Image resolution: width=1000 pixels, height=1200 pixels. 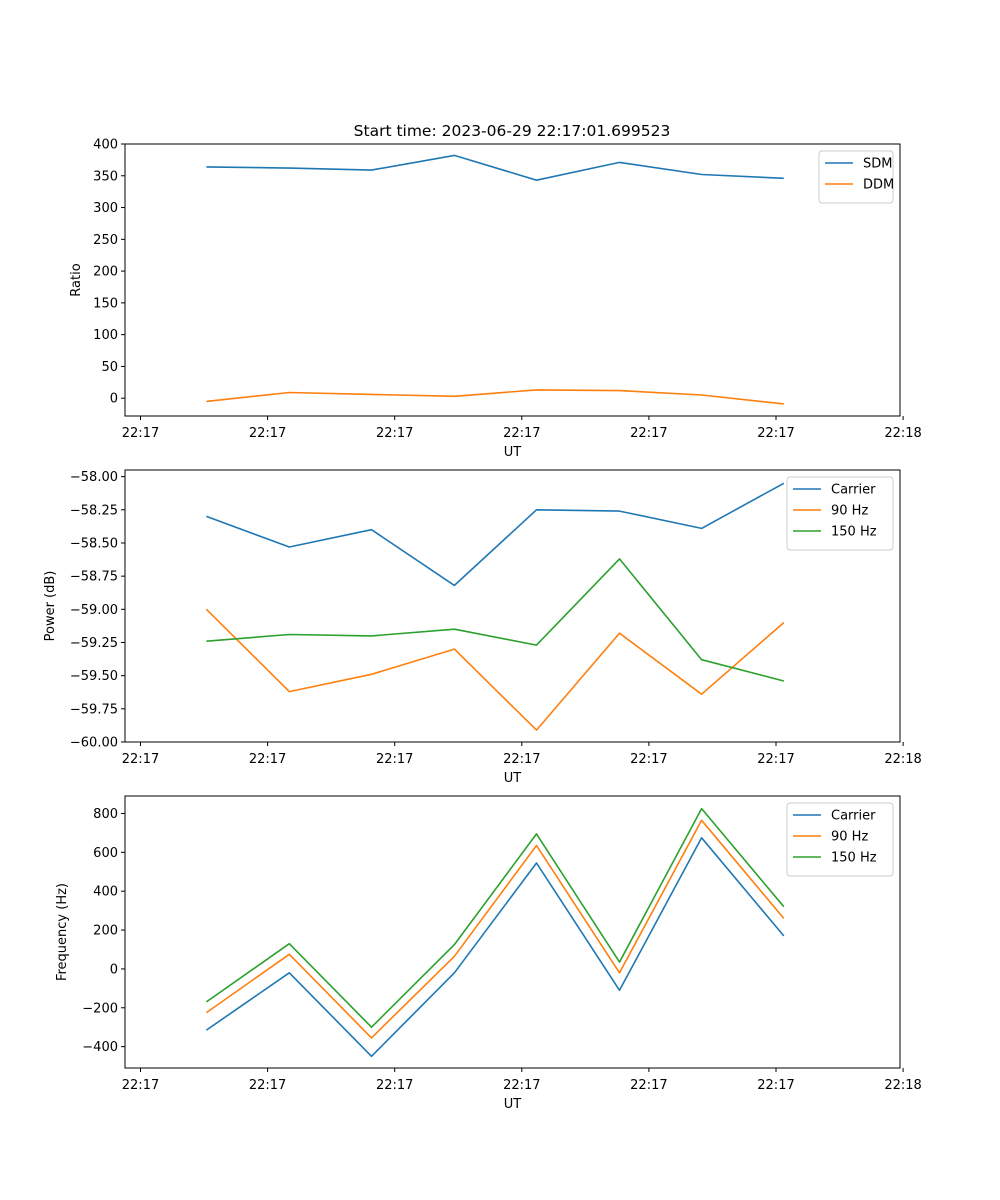 What do you see at coordinates (512, 131) in the screenshot?
I see `figure-title: Start time: 2023-06-29 22:17:01.699523` at bounding box center [512, 131].